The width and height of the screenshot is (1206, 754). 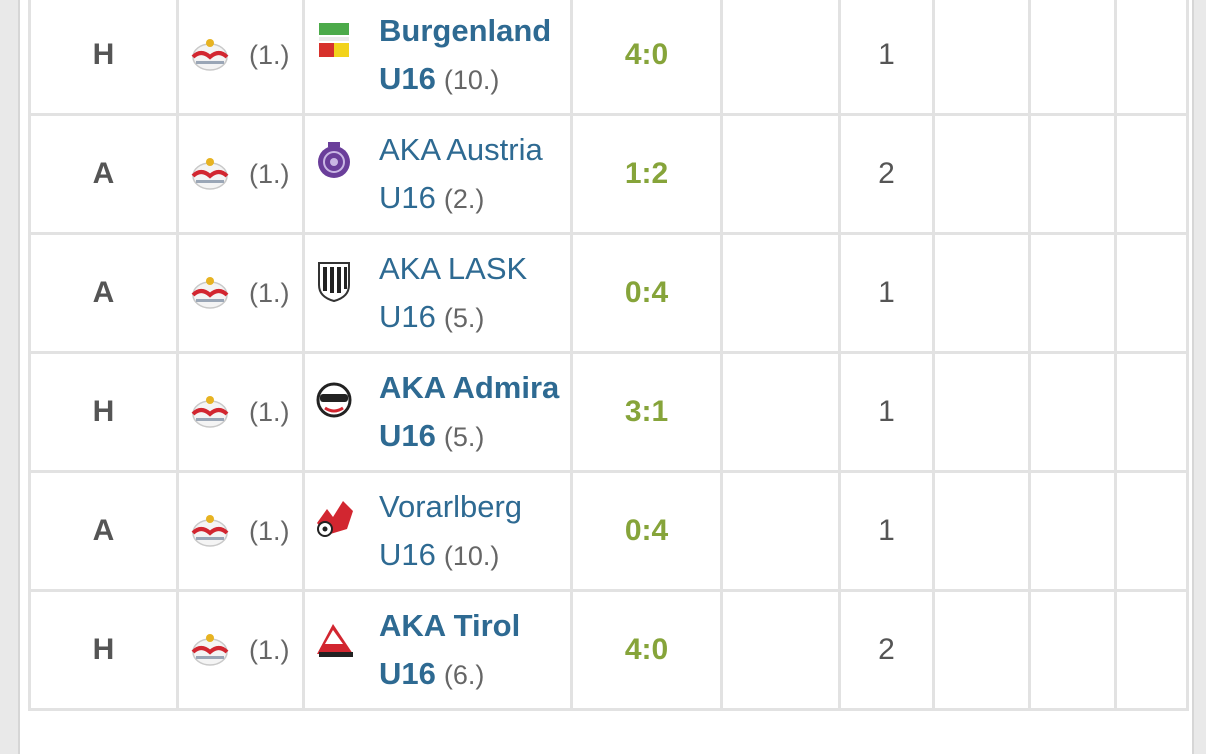 I want to click on lask-logo-icon, so click(x=336, y=281).